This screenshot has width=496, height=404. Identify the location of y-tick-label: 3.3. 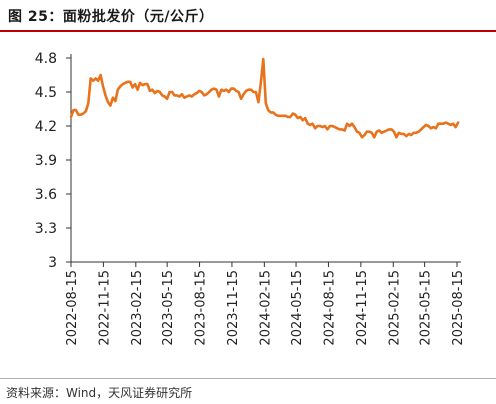
(46, 229).